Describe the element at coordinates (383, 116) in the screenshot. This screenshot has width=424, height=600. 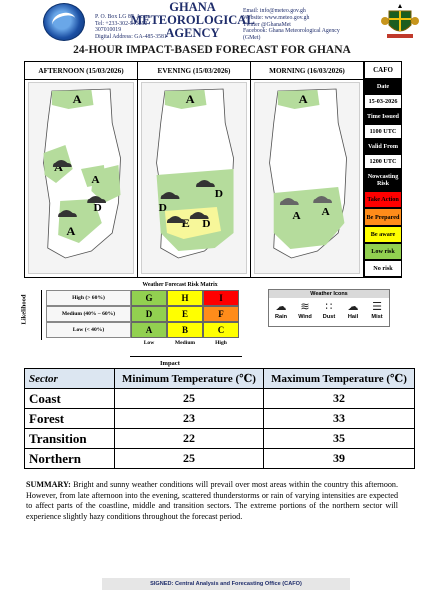
I see `time-issued-label: Time Issued` at that location.